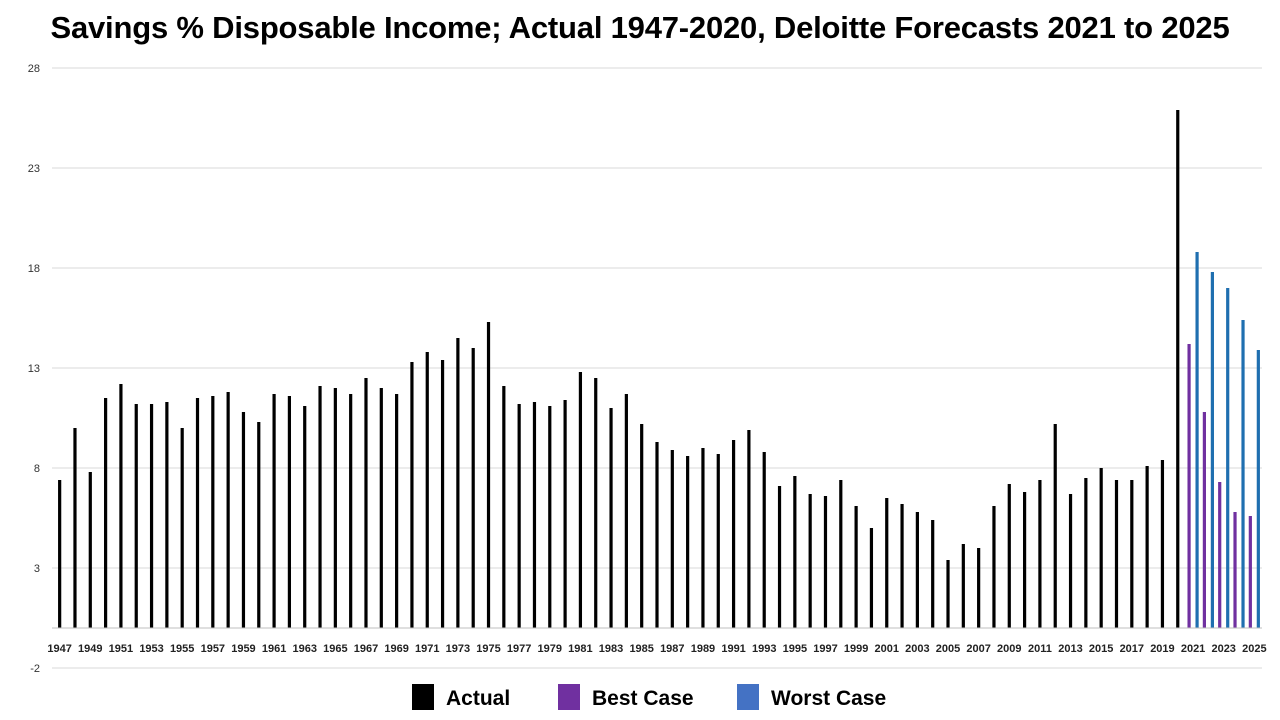  What do you see at coordinates (34, 69) in the screenshot?
I see `y-tick-label: 28` at bounding box center [34, 69].